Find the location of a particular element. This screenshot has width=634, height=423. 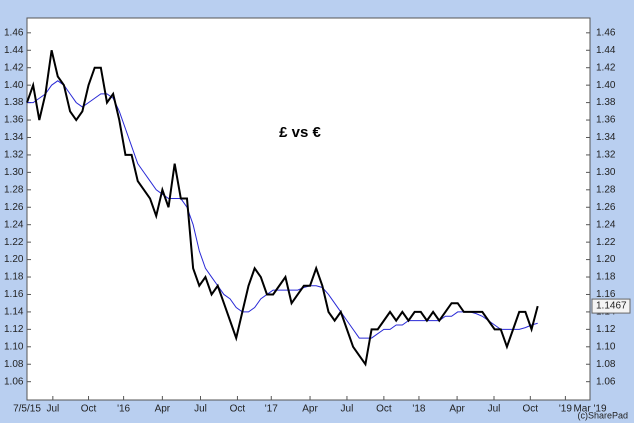

chart-title: £ vs € is located at coordinates (300, 132).